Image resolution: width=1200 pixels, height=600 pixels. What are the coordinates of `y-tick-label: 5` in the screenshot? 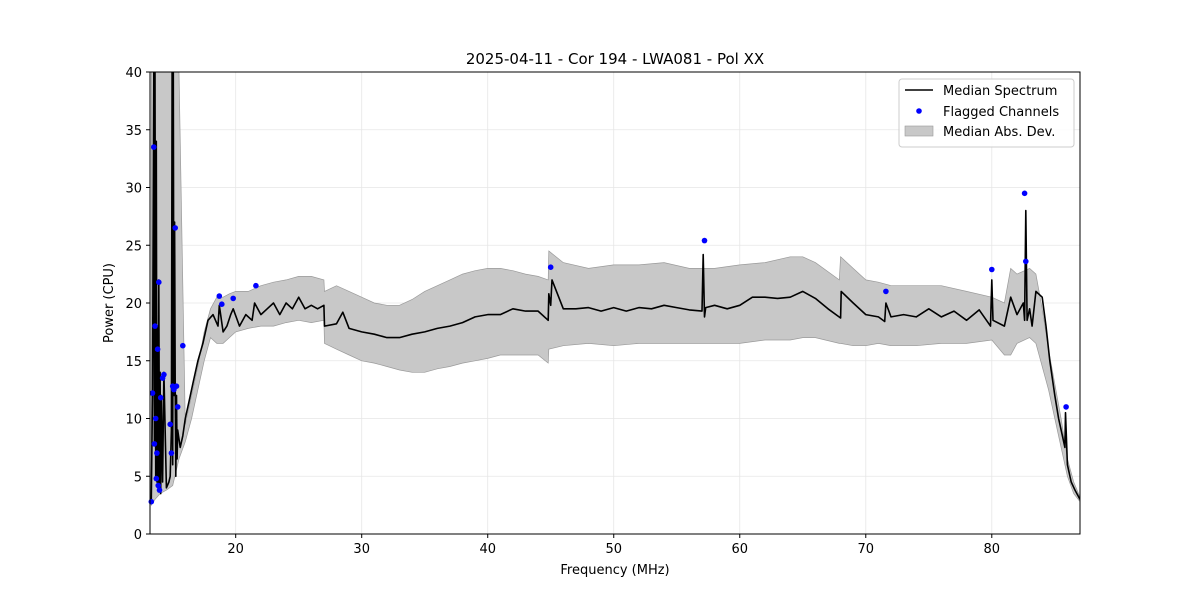 It's located at (138, 477).